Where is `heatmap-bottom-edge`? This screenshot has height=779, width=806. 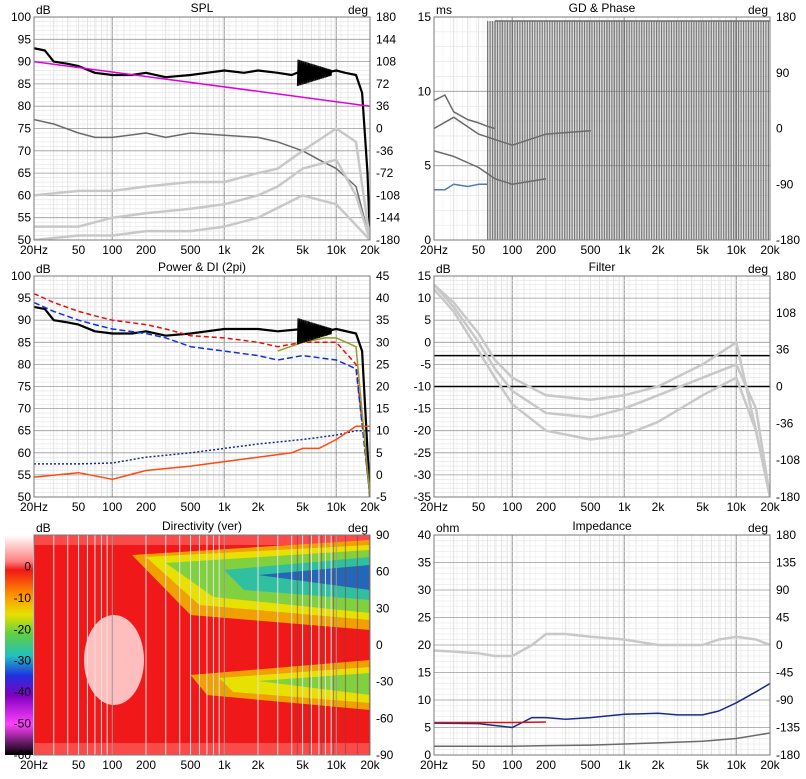
heatmap-bottom-edge is located at coordinates (202, 749).